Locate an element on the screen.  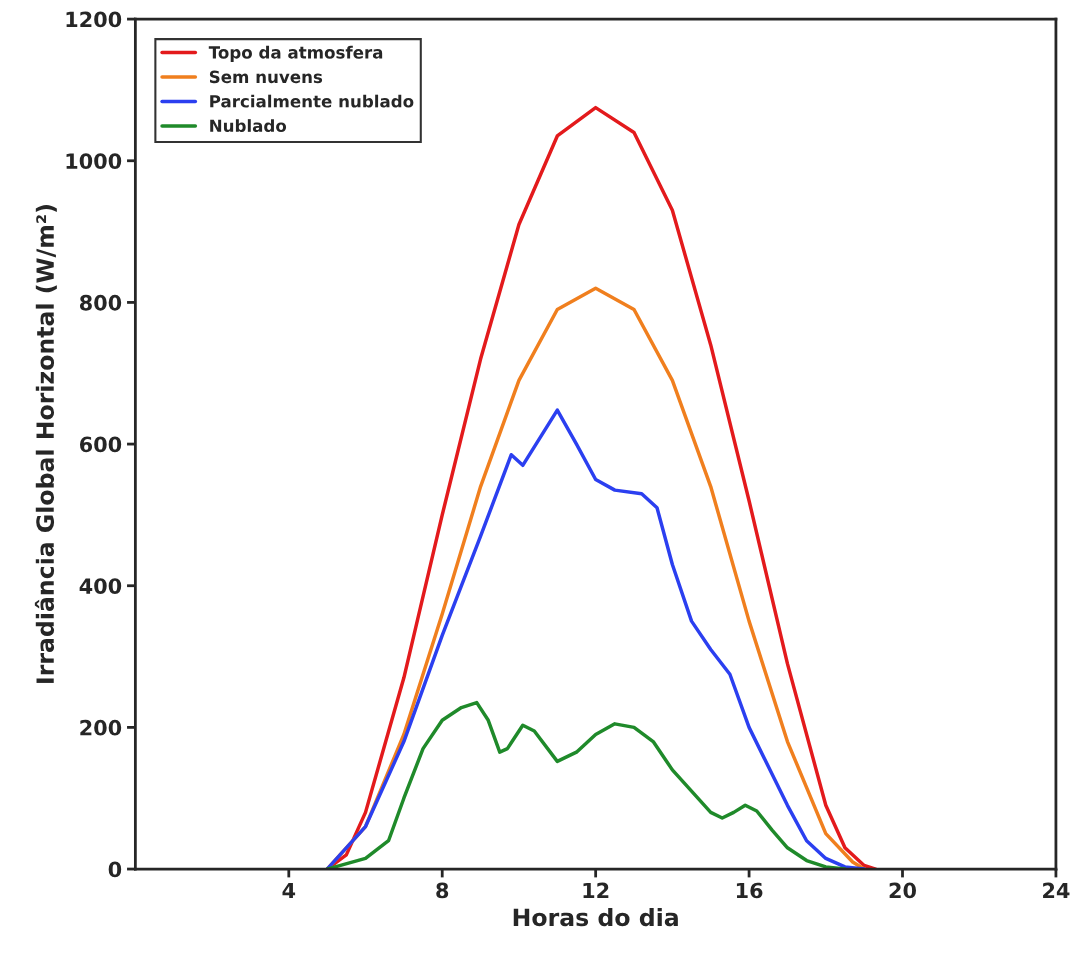
x-tick-label: 8 is located at coordinates (442, 890).